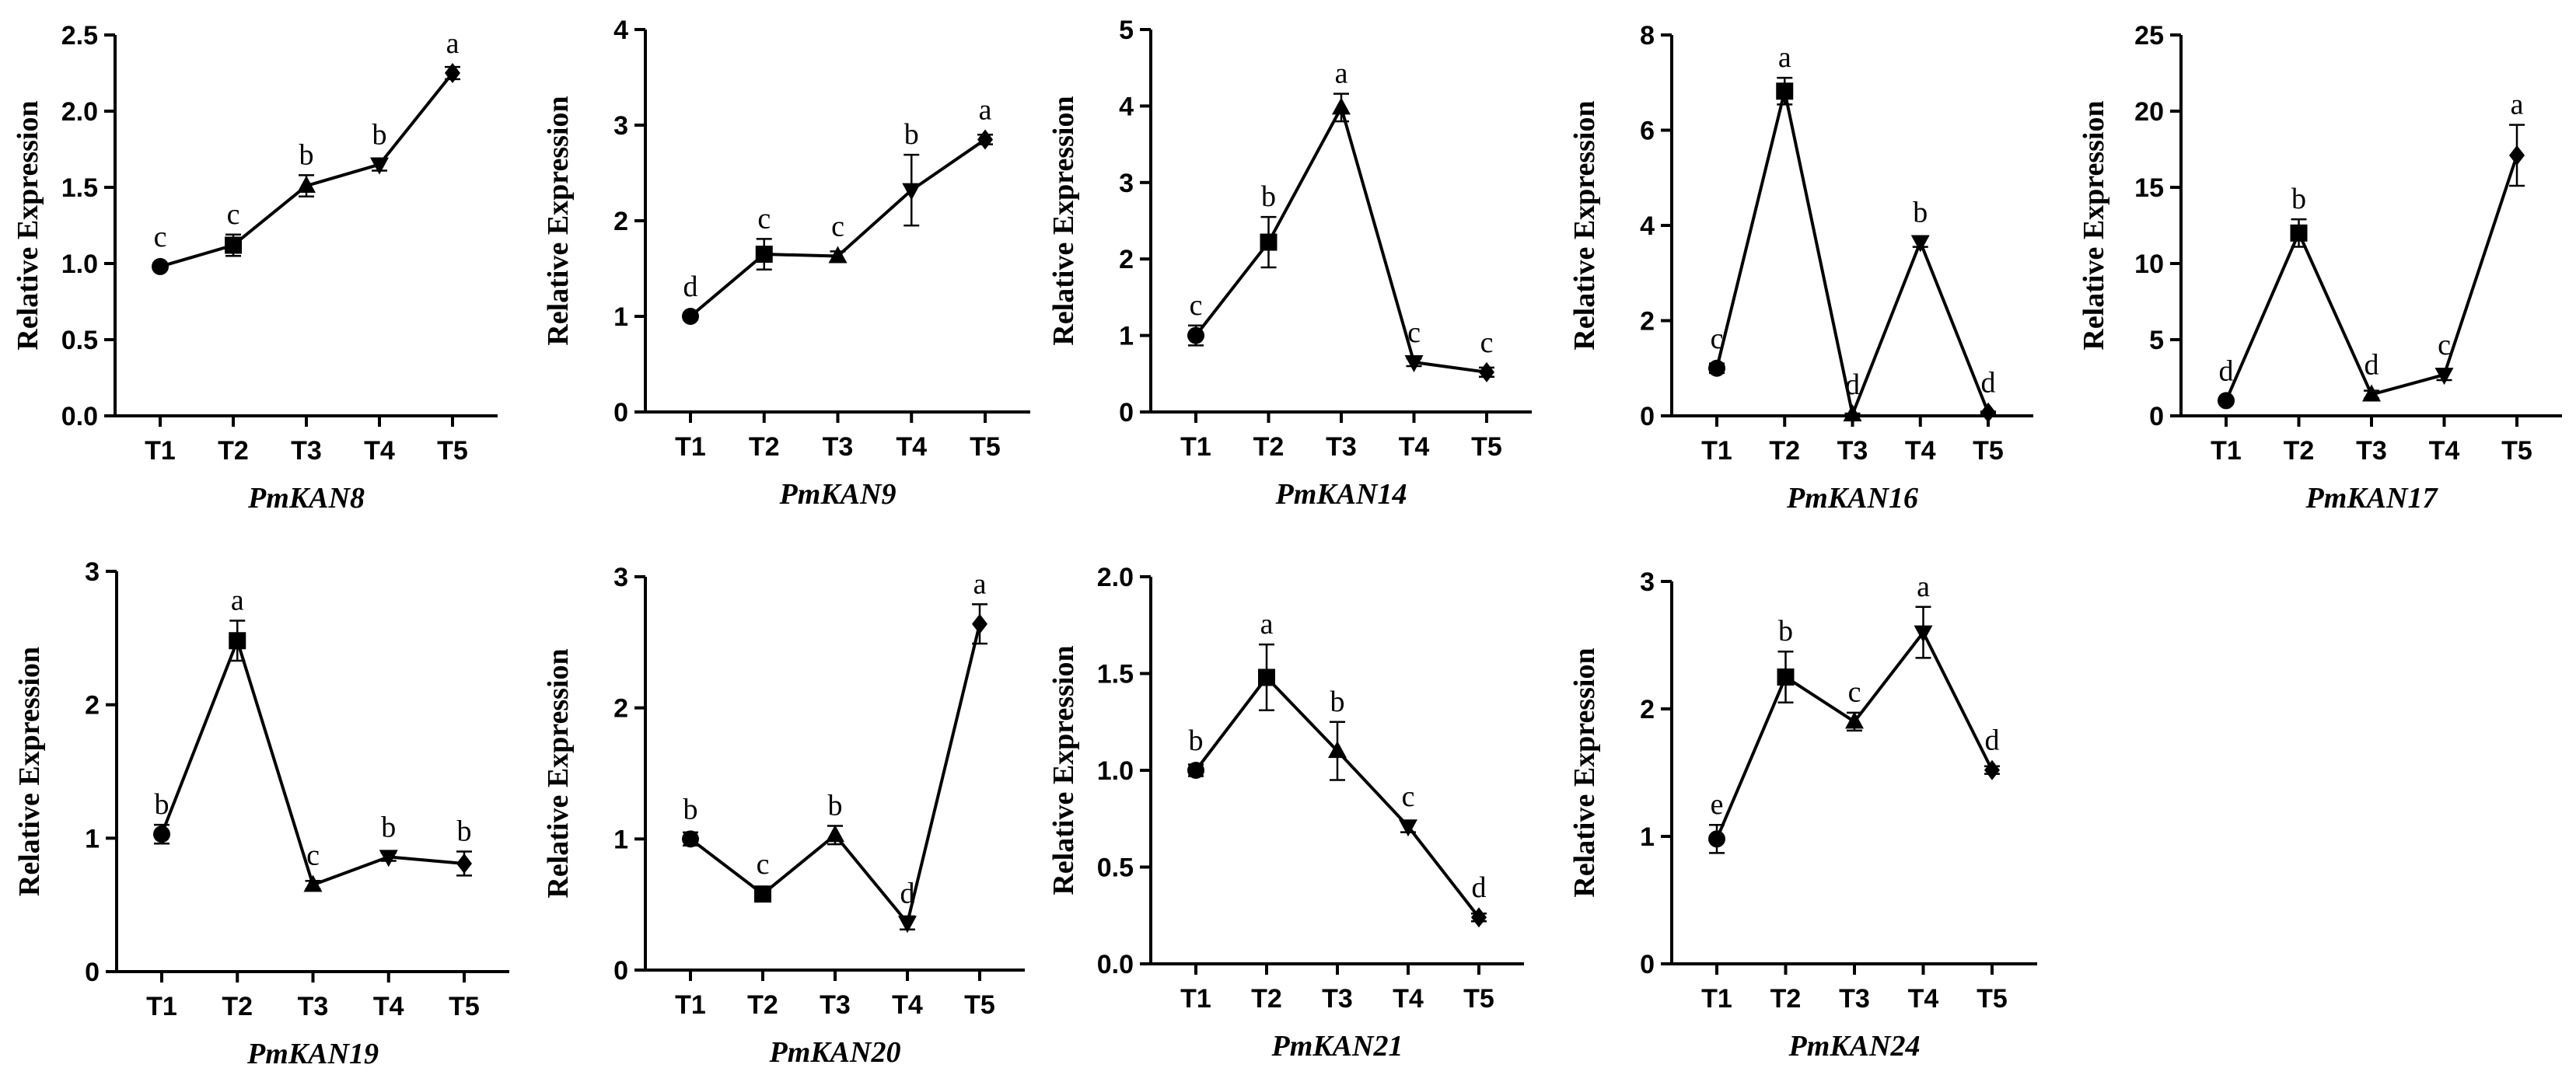  What do you see at coordinates (620, 30) in the screenshot?
I see `y-tick-label: 4` at bounding box center [620, 30].